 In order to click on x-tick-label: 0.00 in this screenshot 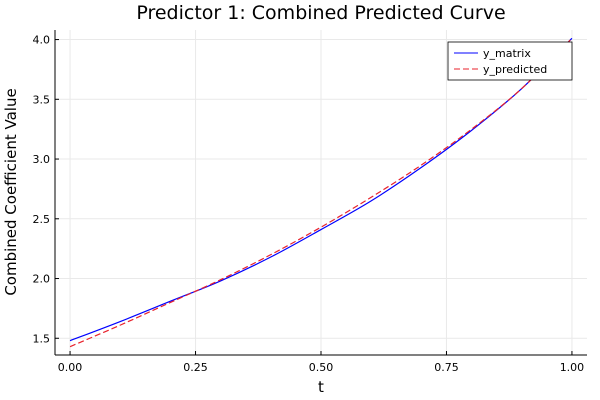, I will do `click(70, 367)`.